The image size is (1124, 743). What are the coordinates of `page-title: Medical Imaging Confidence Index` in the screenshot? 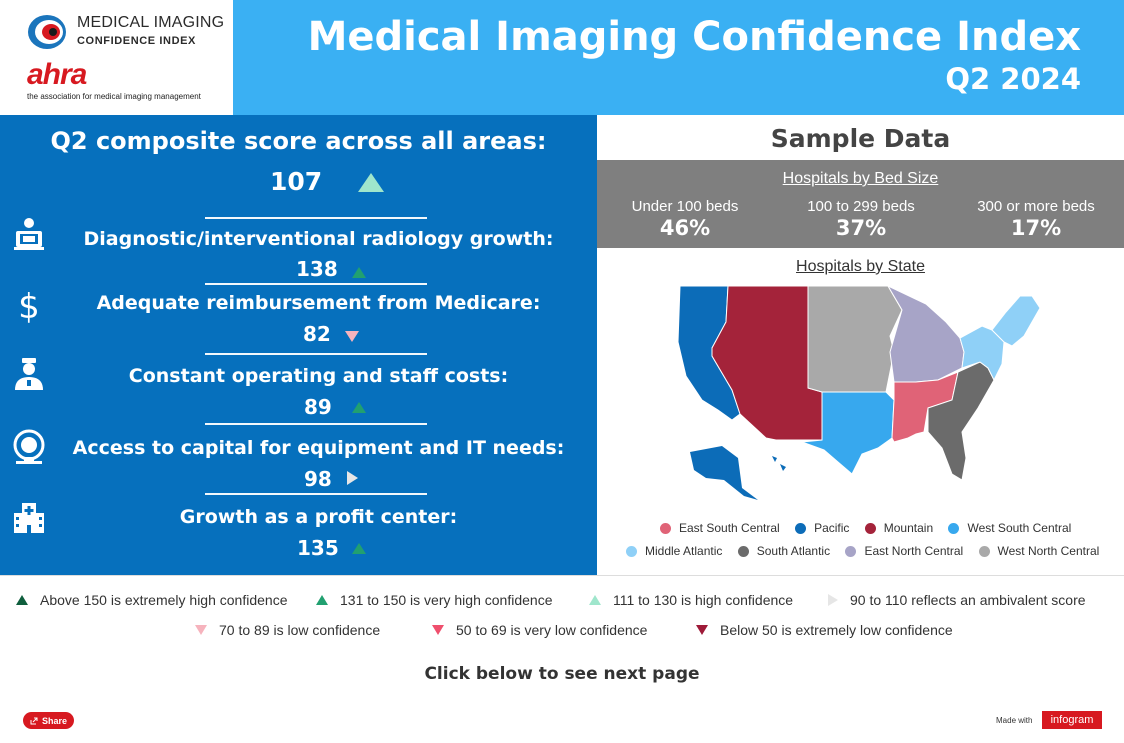 It's located at (694, 37).